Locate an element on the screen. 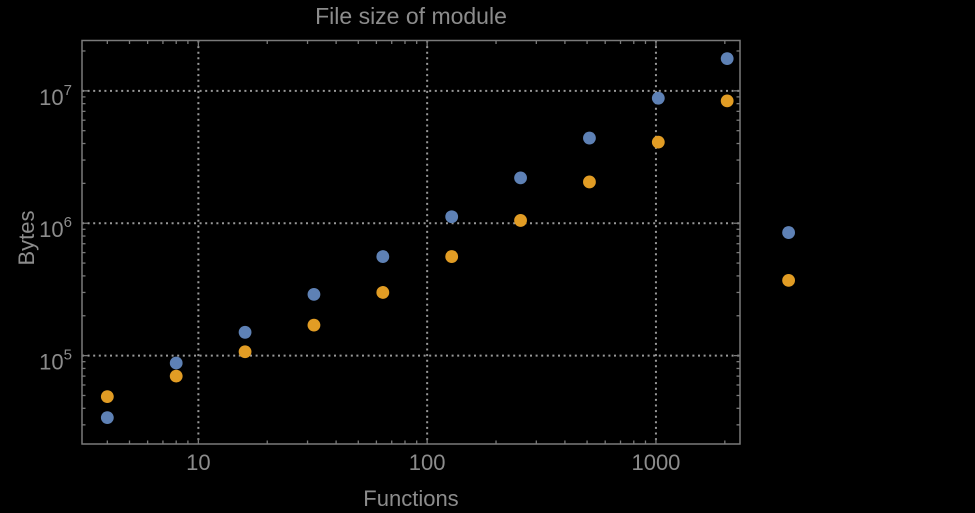 This screenshot has width=975, height=513. y-tick-label: 10⁷ is located at coordinates (55, 96).